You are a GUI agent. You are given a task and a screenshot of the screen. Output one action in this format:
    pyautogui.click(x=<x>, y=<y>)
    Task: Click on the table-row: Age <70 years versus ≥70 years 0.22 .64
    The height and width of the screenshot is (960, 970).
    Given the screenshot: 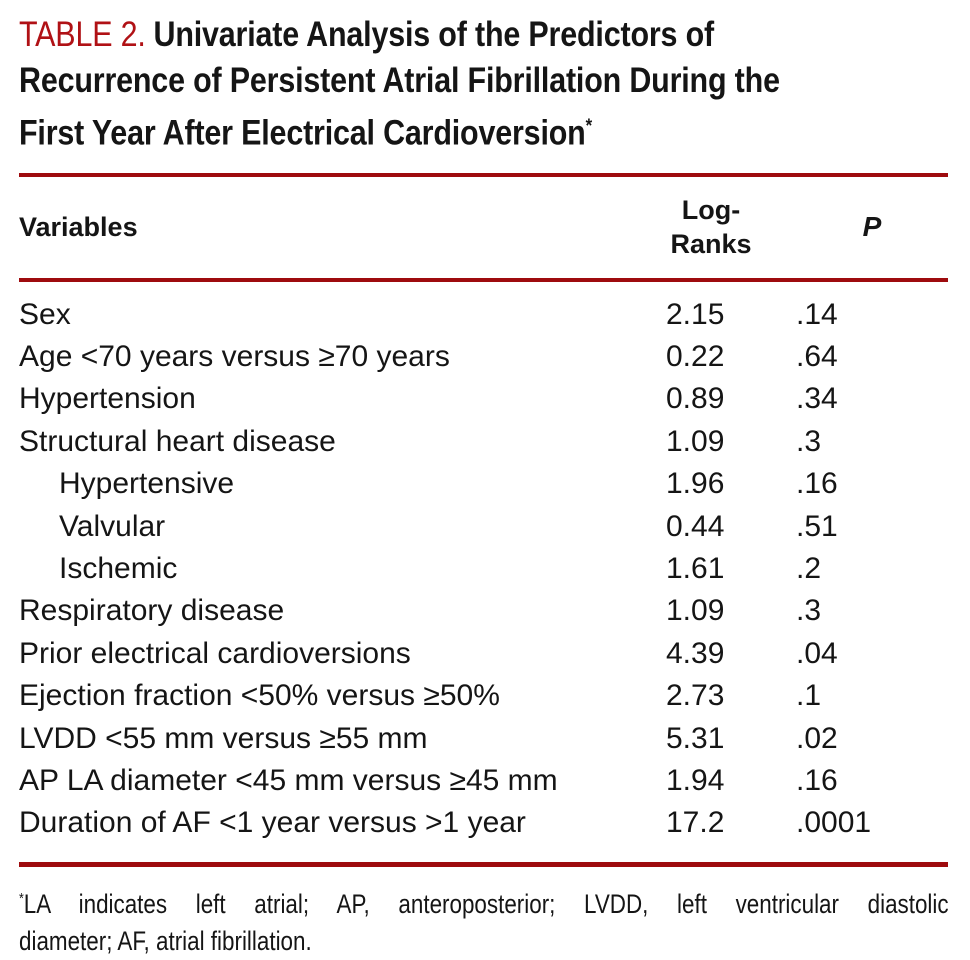 What is the action you would take?
    pyautogui.click(x=483, y=357)
    